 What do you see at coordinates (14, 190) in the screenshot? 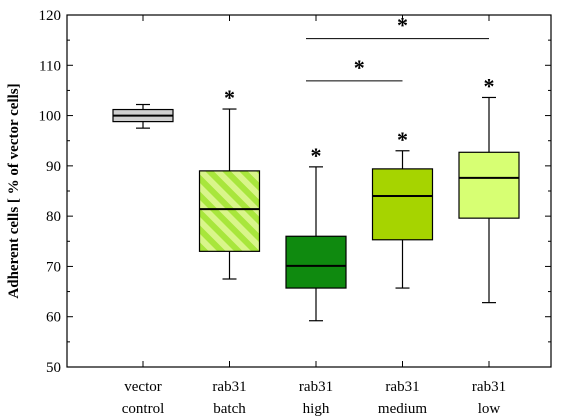
I see `y-axis-label: Adherent cells [ % of vector cells]` at bounding box center [14, 190].